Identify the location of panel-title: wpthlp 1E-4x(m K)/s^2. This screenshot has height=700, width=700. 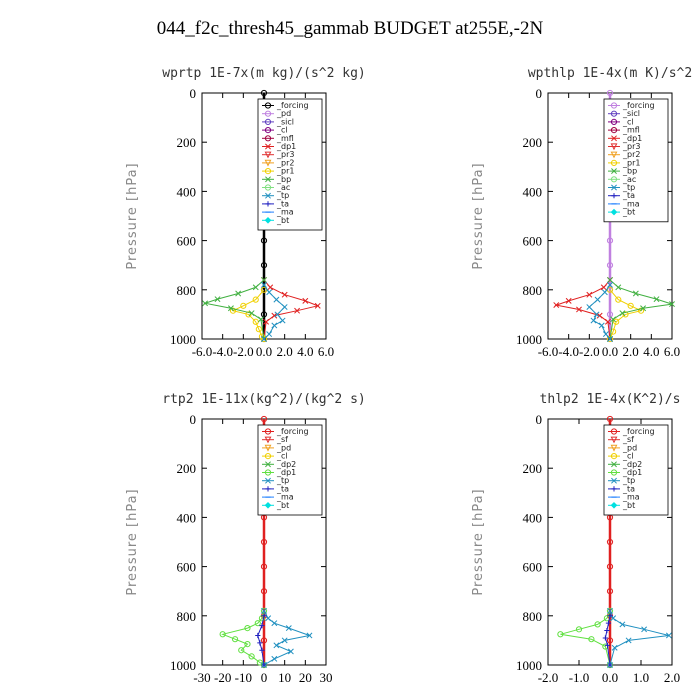
(610, 73).